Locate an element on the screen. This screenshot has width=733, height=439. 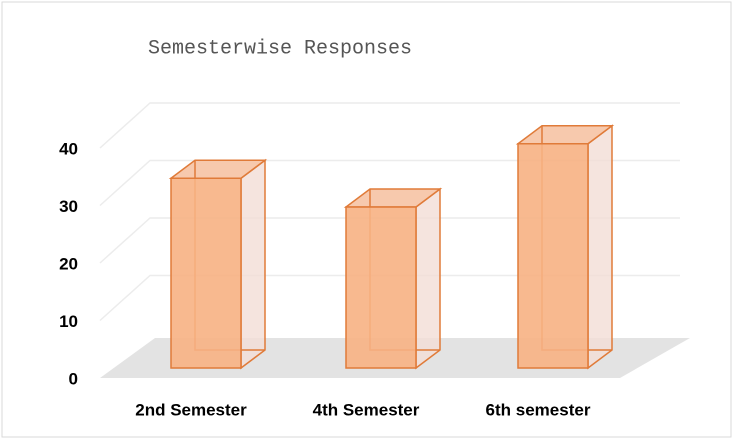
y-tick-label: 30 is located at coordinates (68, 206).